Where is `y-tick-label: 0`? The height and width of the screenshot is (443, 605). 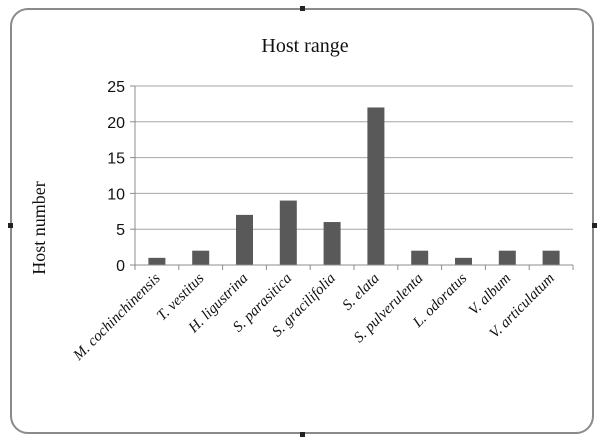
y-tick-label: 0 is located at coordinates (120, 266).